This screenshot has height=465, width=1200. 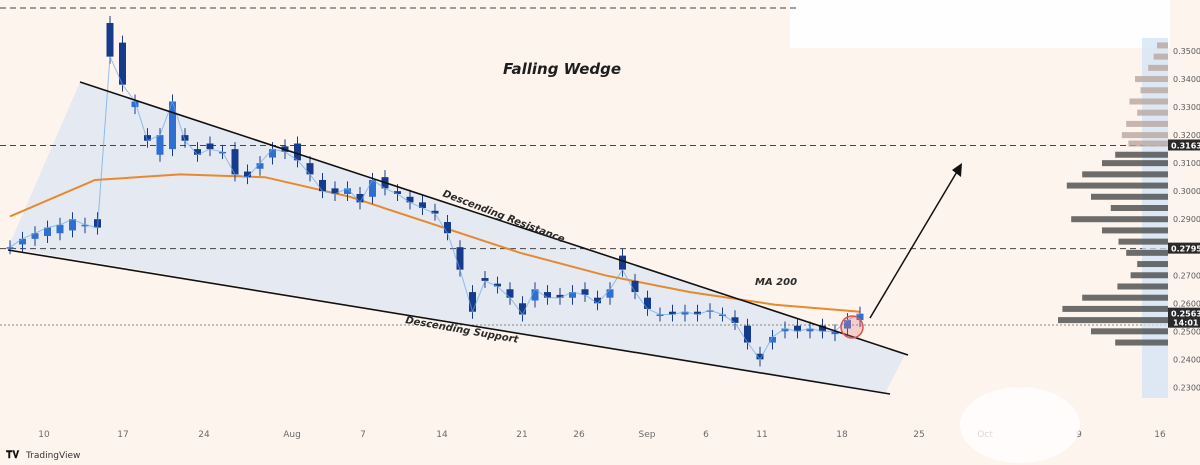 I want to click on tradingview-mark-icon: 𝐓𝐕, so click(x=12, y=455).